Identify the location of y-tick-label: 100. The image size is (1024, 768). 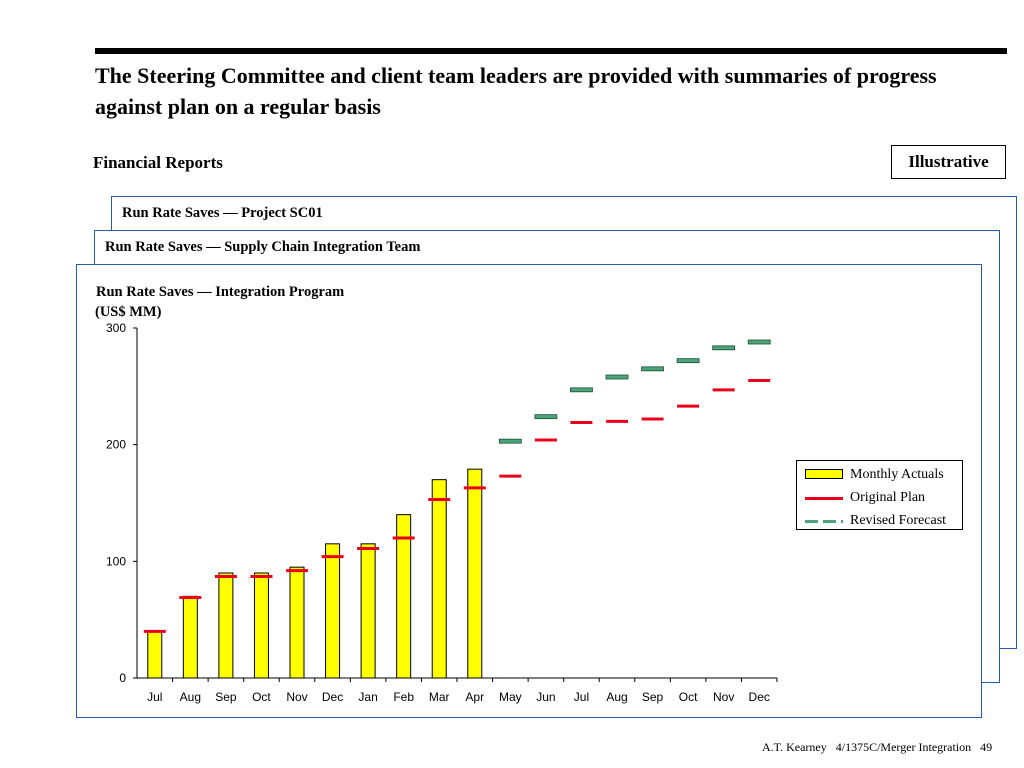
(116, 561).